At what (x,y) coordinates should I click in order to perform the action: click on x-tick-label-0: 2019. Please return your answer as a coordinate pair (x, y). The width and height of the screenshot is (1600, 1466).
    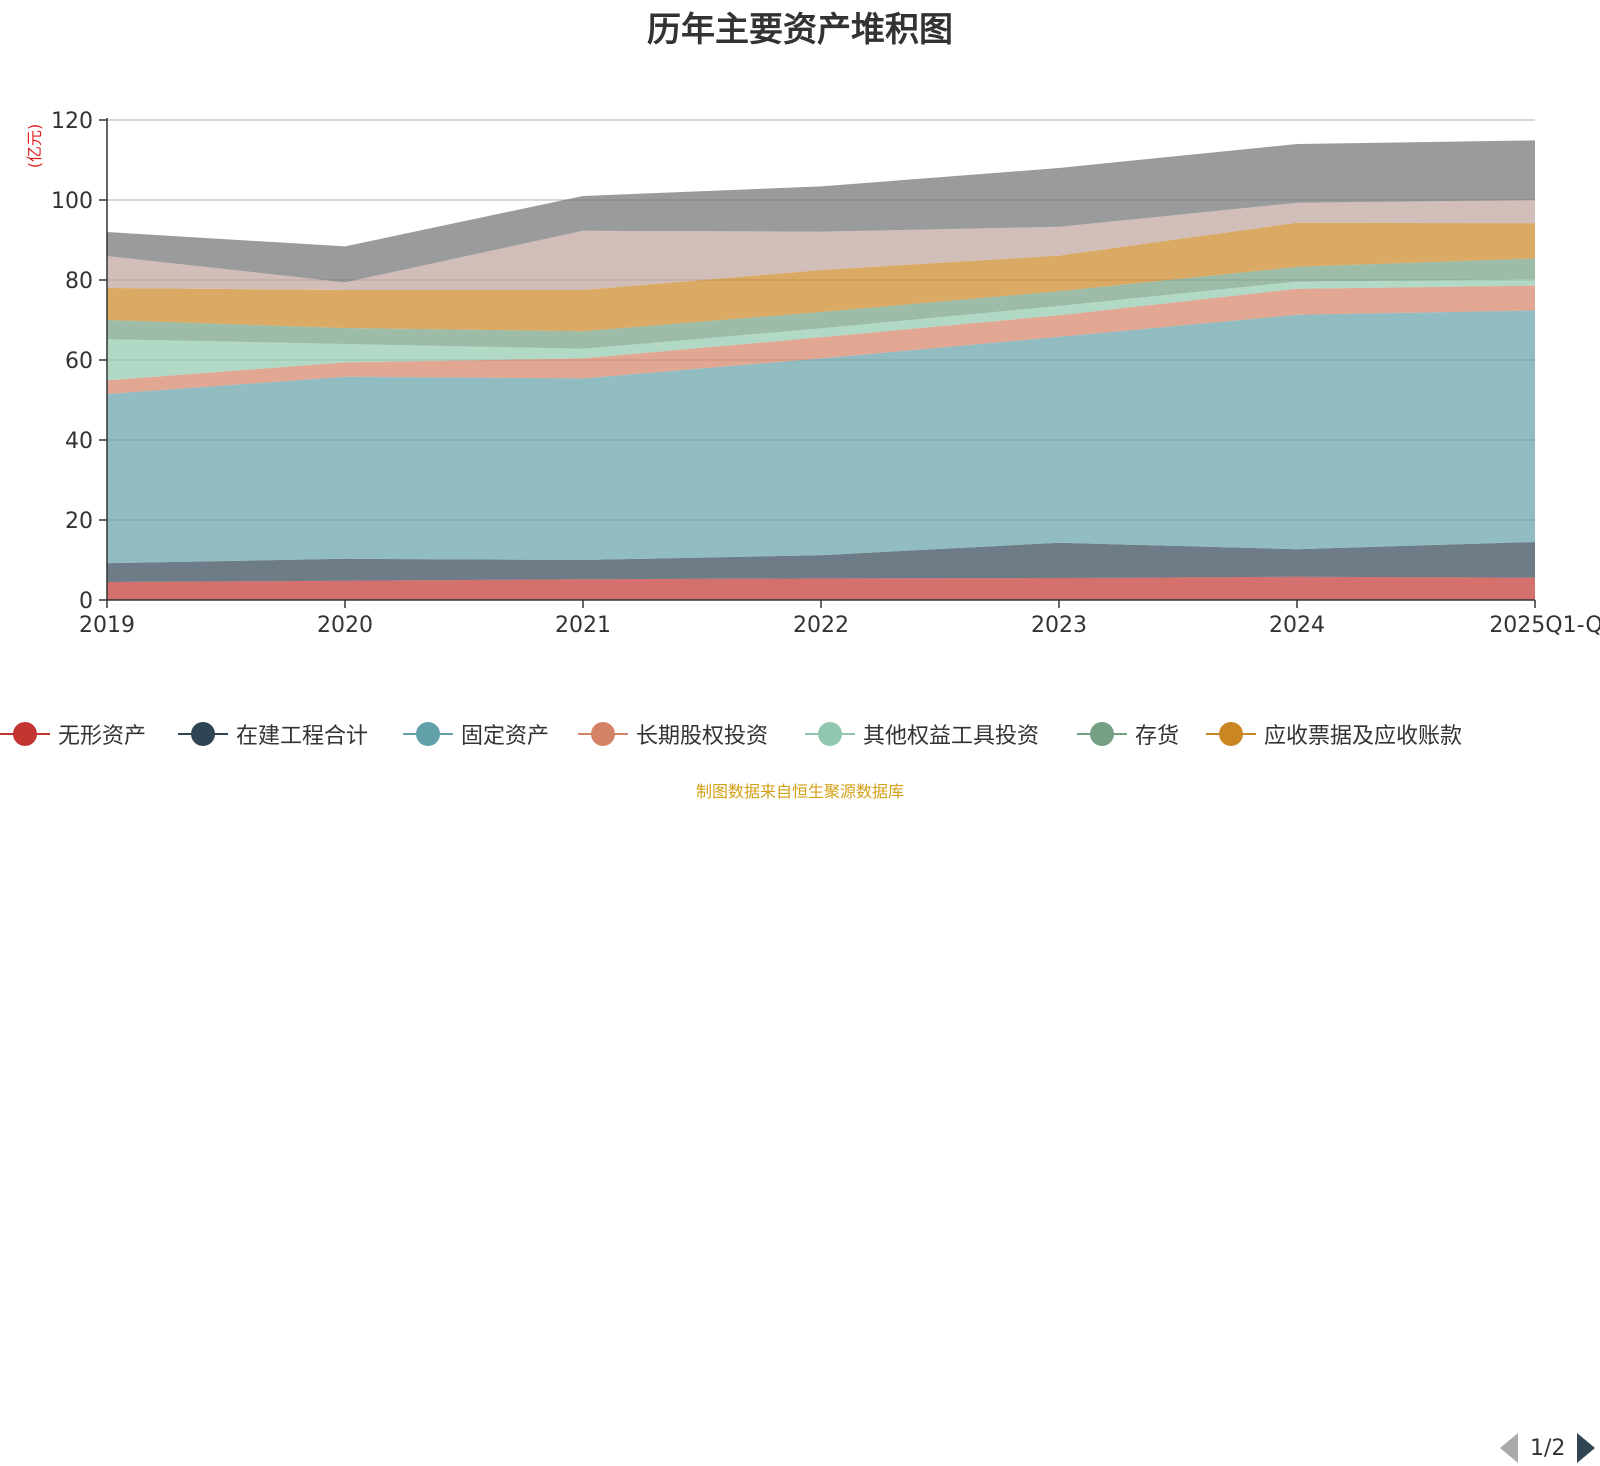
    Looking at the image, I should click on (107, 625).